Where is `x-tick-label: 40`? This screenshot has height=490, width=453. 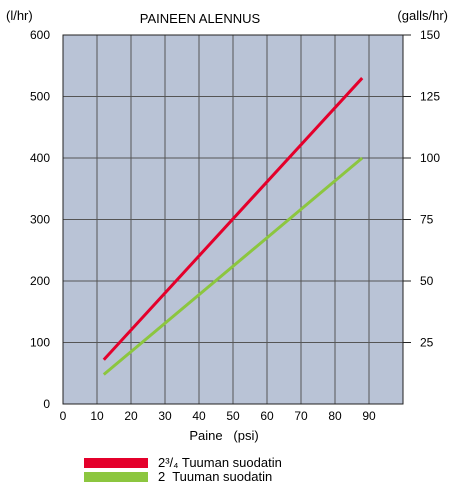
x-tick-label: 40 is located at coordinates (199, 416).